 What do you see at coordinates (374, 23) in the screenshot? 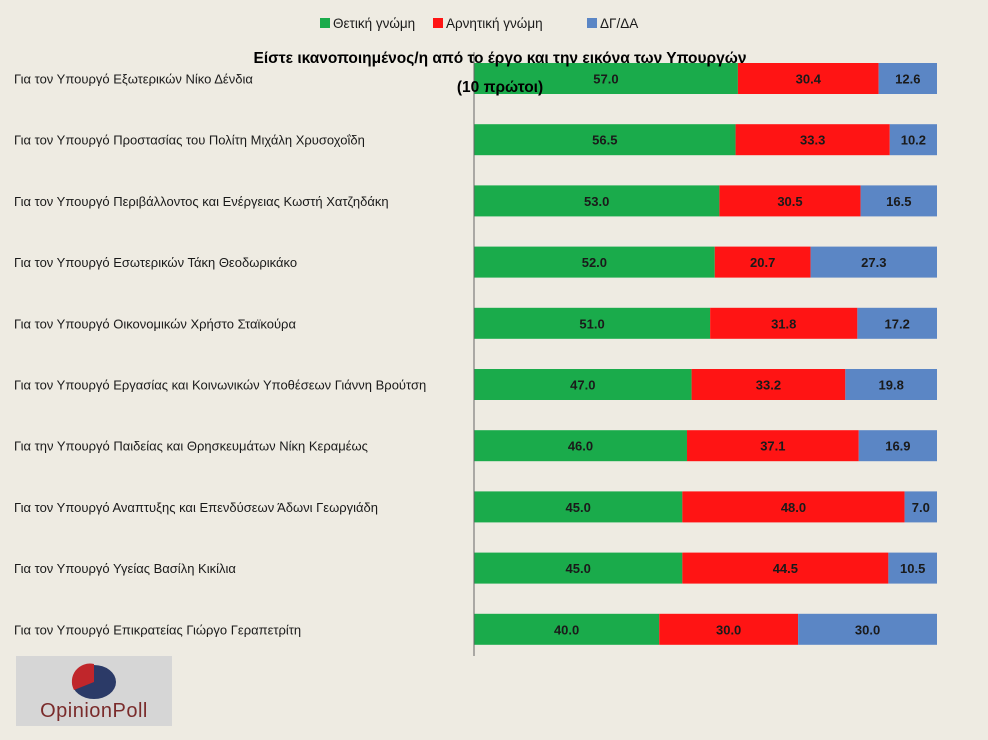
I see `legend-label: Θετική γνώμη` at bounding box center [374, 23].